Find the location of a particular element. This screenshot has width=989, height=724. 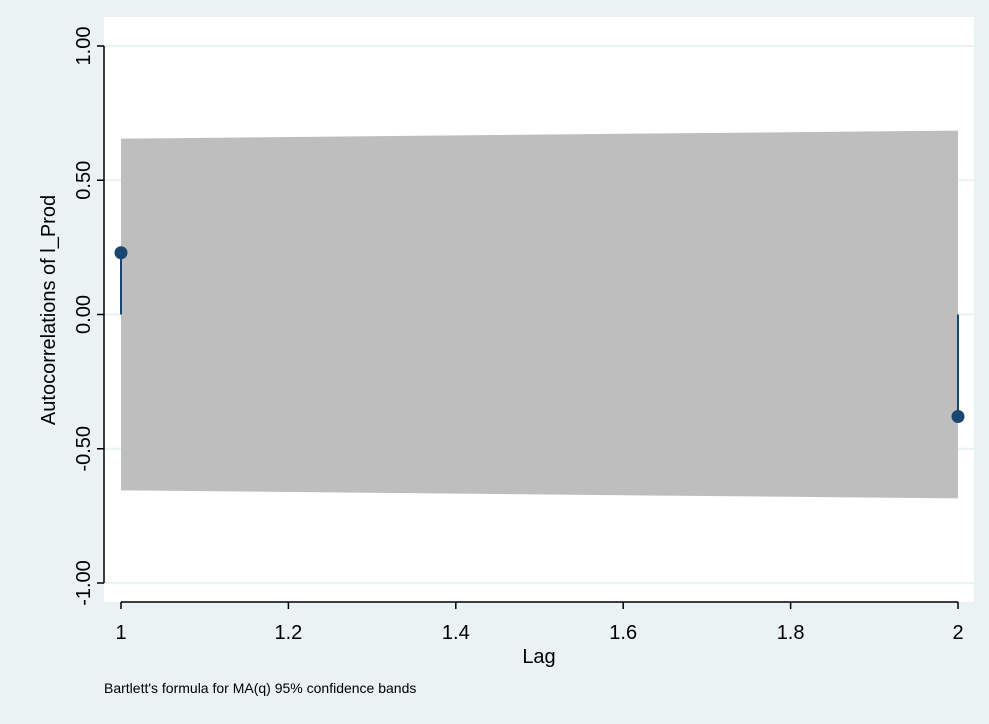

x-tick-labels: 1 1.2 1.4 1.6 1.8 2 is located at coordinates (539, 633).